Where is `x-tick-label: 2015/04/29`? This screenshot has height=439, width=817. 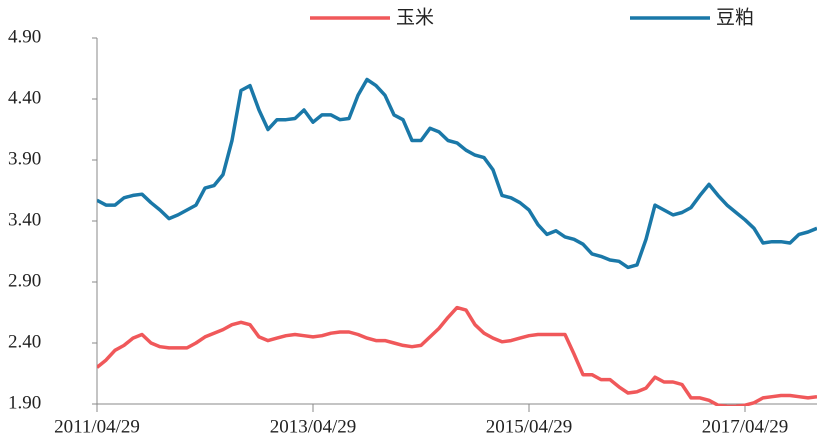 x-tick-label: 2015/04/29 is located at coordinates (529, 426).